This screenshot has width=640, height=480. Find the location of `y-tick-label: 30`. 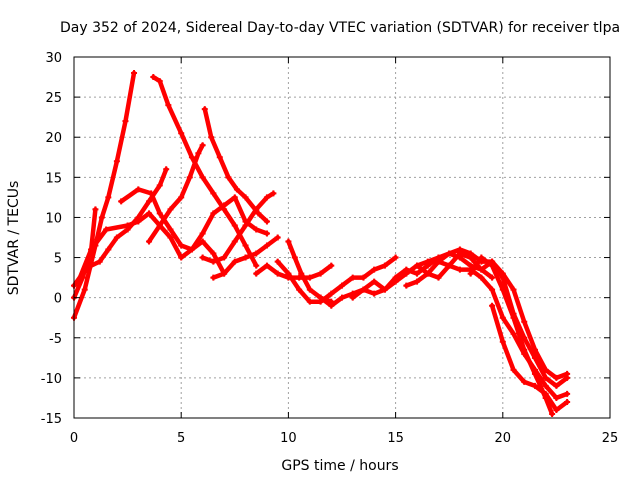

y-tick-label: 30 is located at coordinates (53, 58).